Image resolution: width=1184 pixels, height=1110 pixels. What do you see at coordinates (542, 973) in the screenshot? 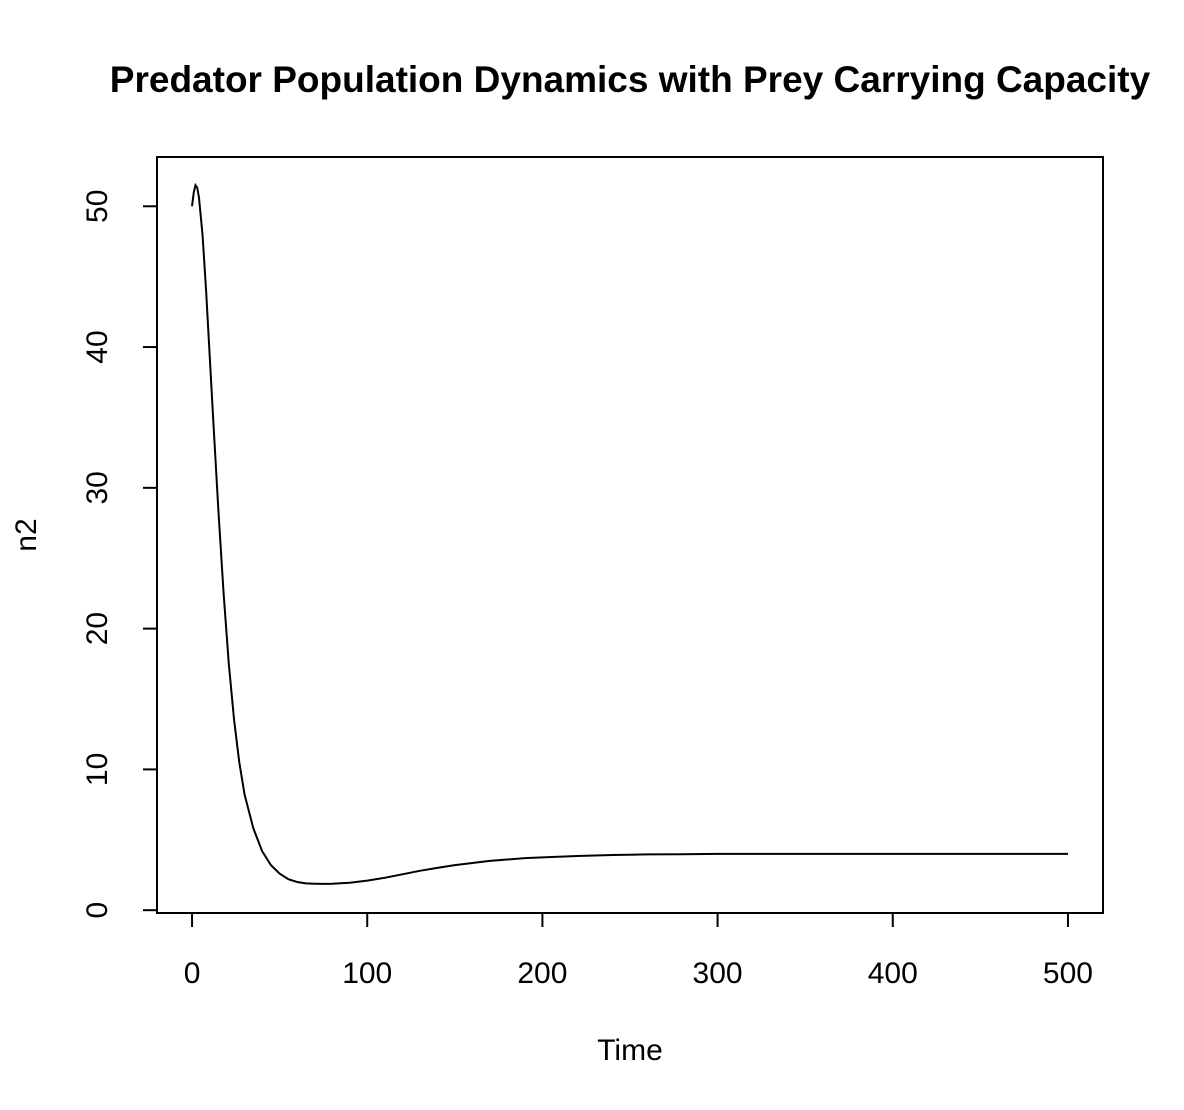
I see `x-tick-label: 200` at bounding box center [542, 973].